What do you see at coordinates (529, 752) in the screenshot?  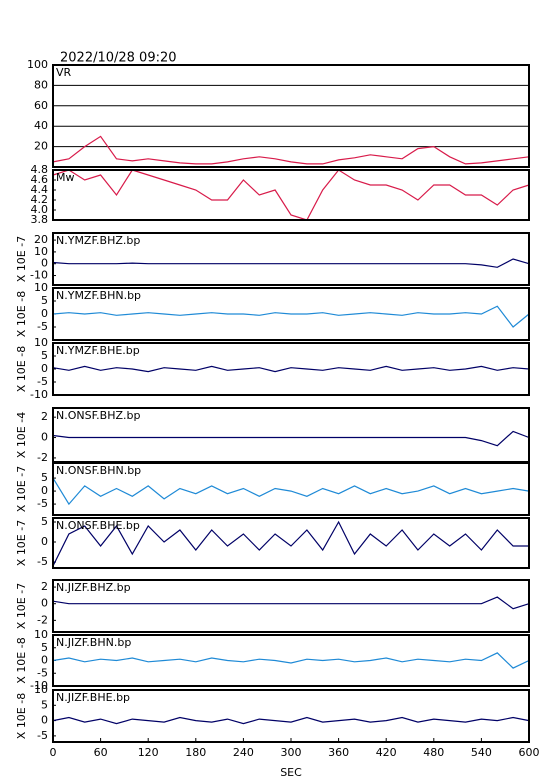 I see `x-tick-label: 600` at bounding box center [529, 752].